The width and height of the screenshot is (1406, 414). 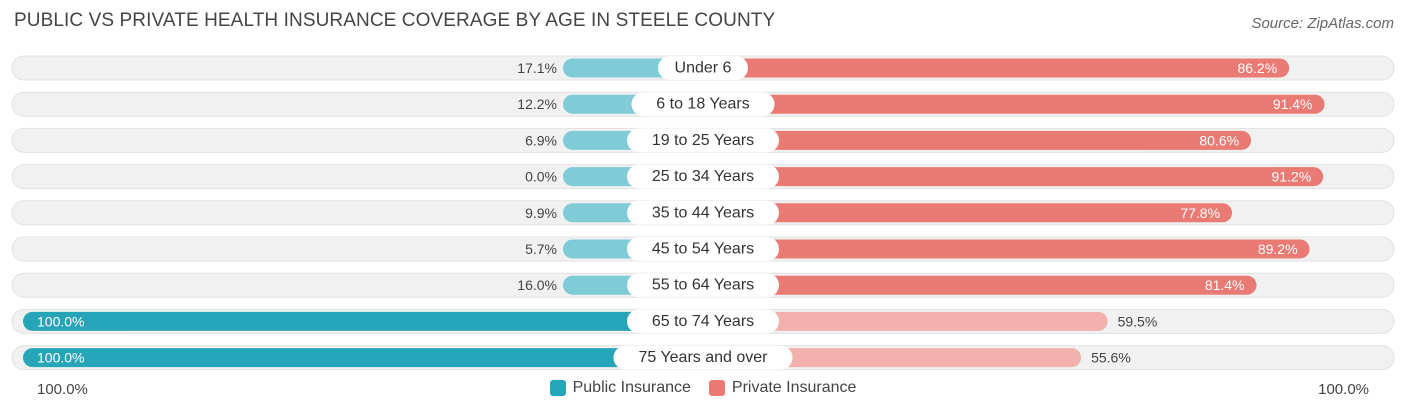 What do you see at coordinates (1219, 140) in the screenshot?
I see `private-value-label: 80.6%` at bounding box center [1219, 140].